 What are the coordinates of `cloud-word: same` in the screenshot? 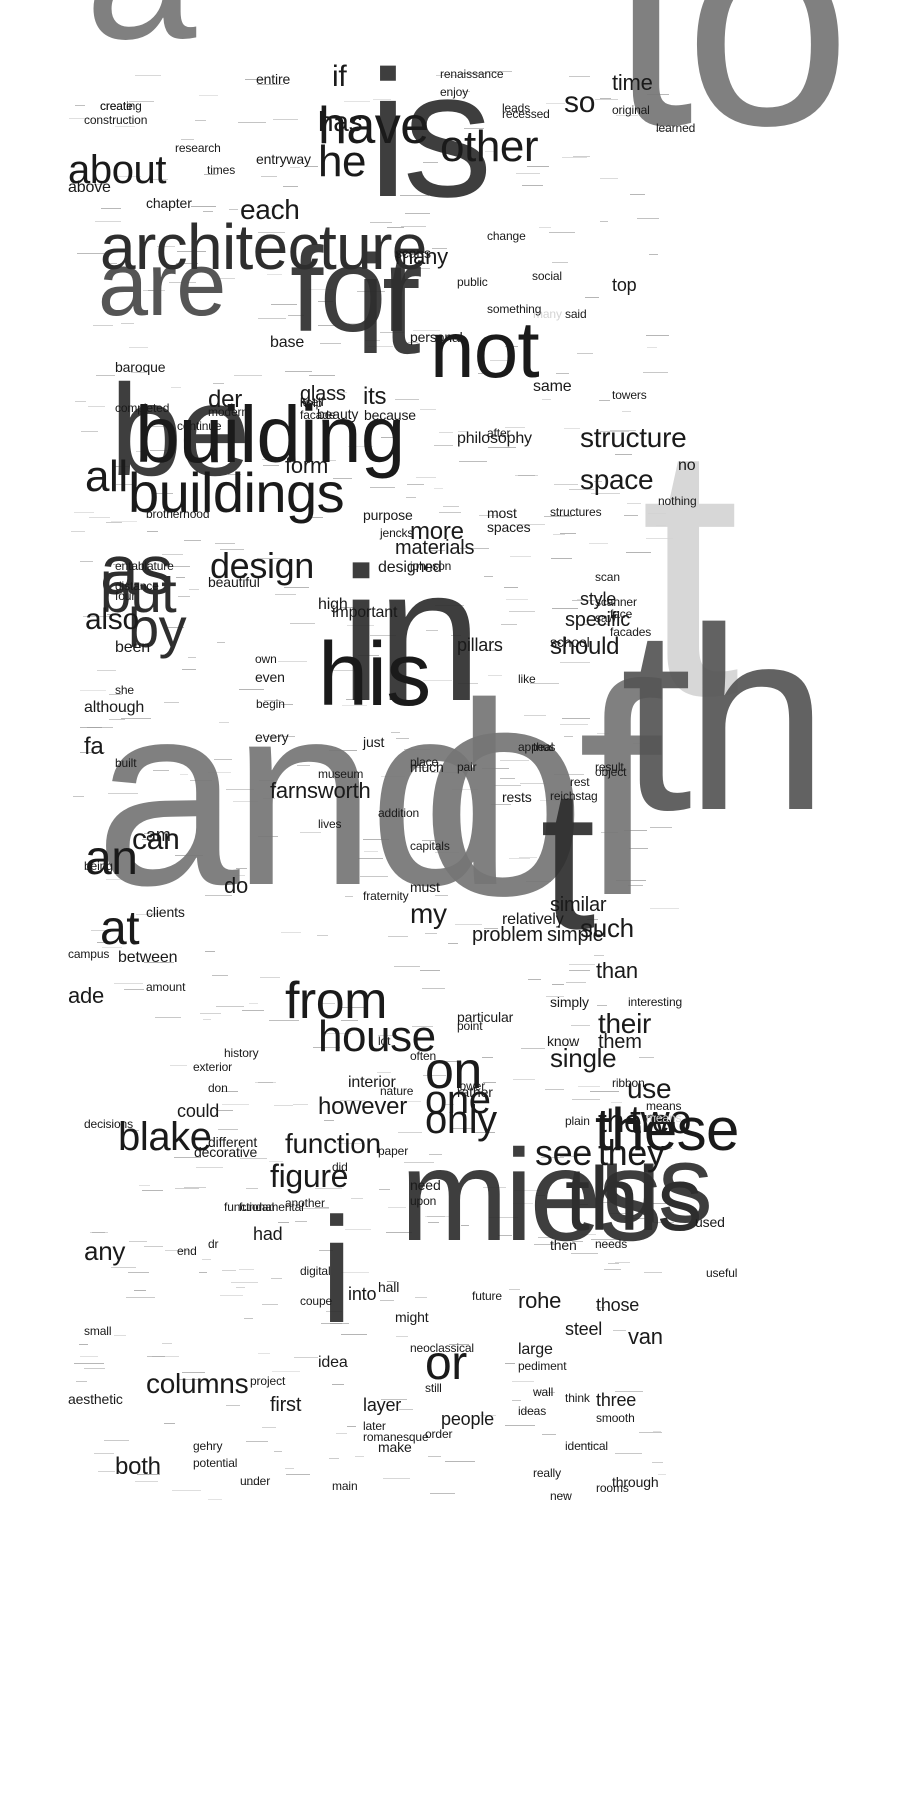 It's located at (552, 386).